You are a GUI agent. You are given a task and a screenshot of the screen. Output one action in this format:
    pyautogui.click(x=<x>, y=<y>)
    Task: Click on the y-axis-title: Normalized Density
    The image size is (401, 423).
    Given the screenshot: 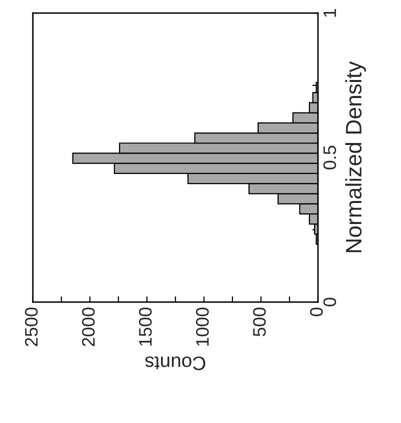 What is the action you would take?
    pyautogui.click(x=355, y=156)
    